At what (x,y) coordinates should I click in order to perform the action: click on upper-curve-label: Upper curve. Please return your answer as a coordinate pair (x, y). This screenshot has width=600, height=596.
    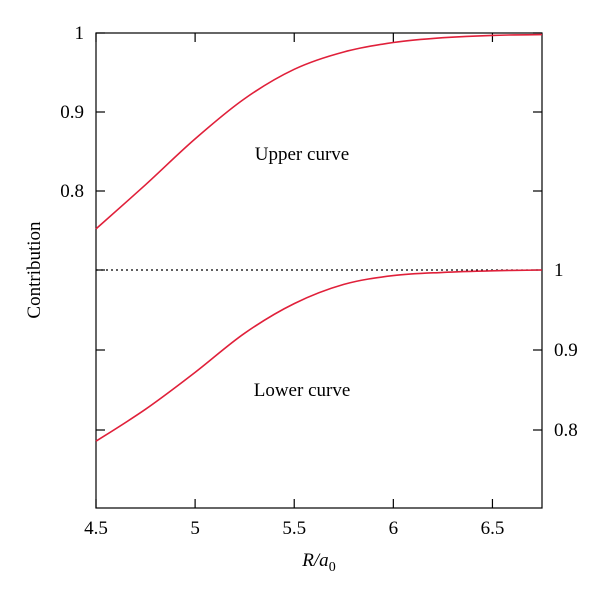
    Looking at the image, I should click on (302, 154).